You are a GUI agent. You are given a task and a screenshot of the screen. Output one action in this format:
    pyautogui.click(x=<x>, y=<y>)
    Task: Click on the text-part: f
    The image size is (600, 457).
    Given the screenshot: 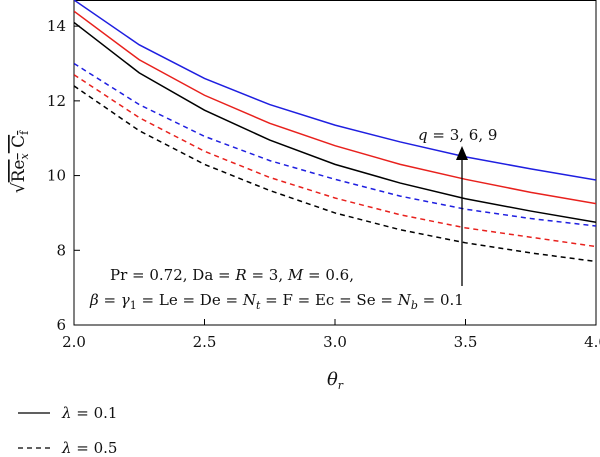 What is the action you would take?
    pyautogui.click(x=24, y=132)
    